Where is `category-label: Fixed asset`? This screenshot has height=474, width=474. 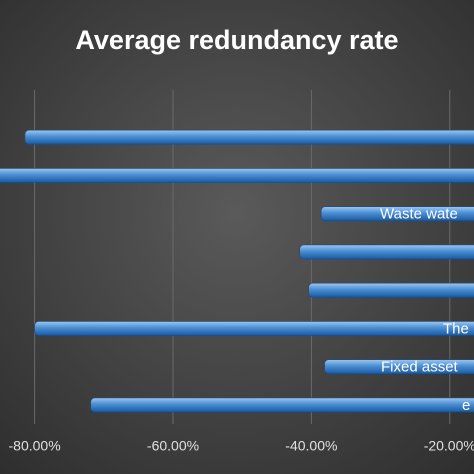
category-label: Fixed asset is located at coordinates (420, 367).